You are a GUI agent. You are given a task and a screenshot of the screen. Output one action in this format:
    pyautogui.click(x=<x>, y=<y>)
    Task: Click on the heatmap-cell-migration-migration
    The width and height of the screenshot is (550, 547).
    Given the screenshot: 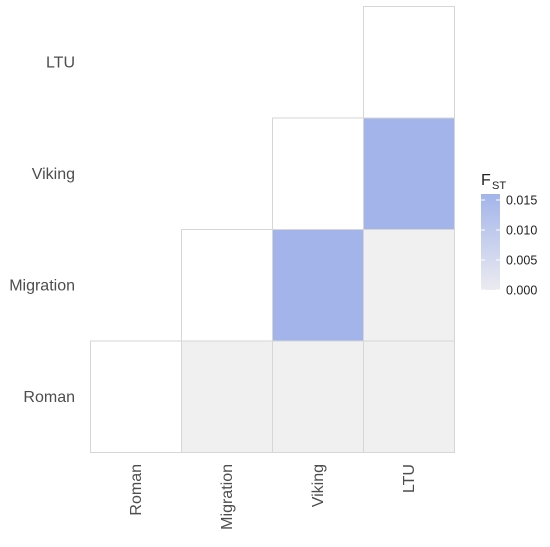 What is the action you would take?
    pyautogui.click(x=227, y=285)
    